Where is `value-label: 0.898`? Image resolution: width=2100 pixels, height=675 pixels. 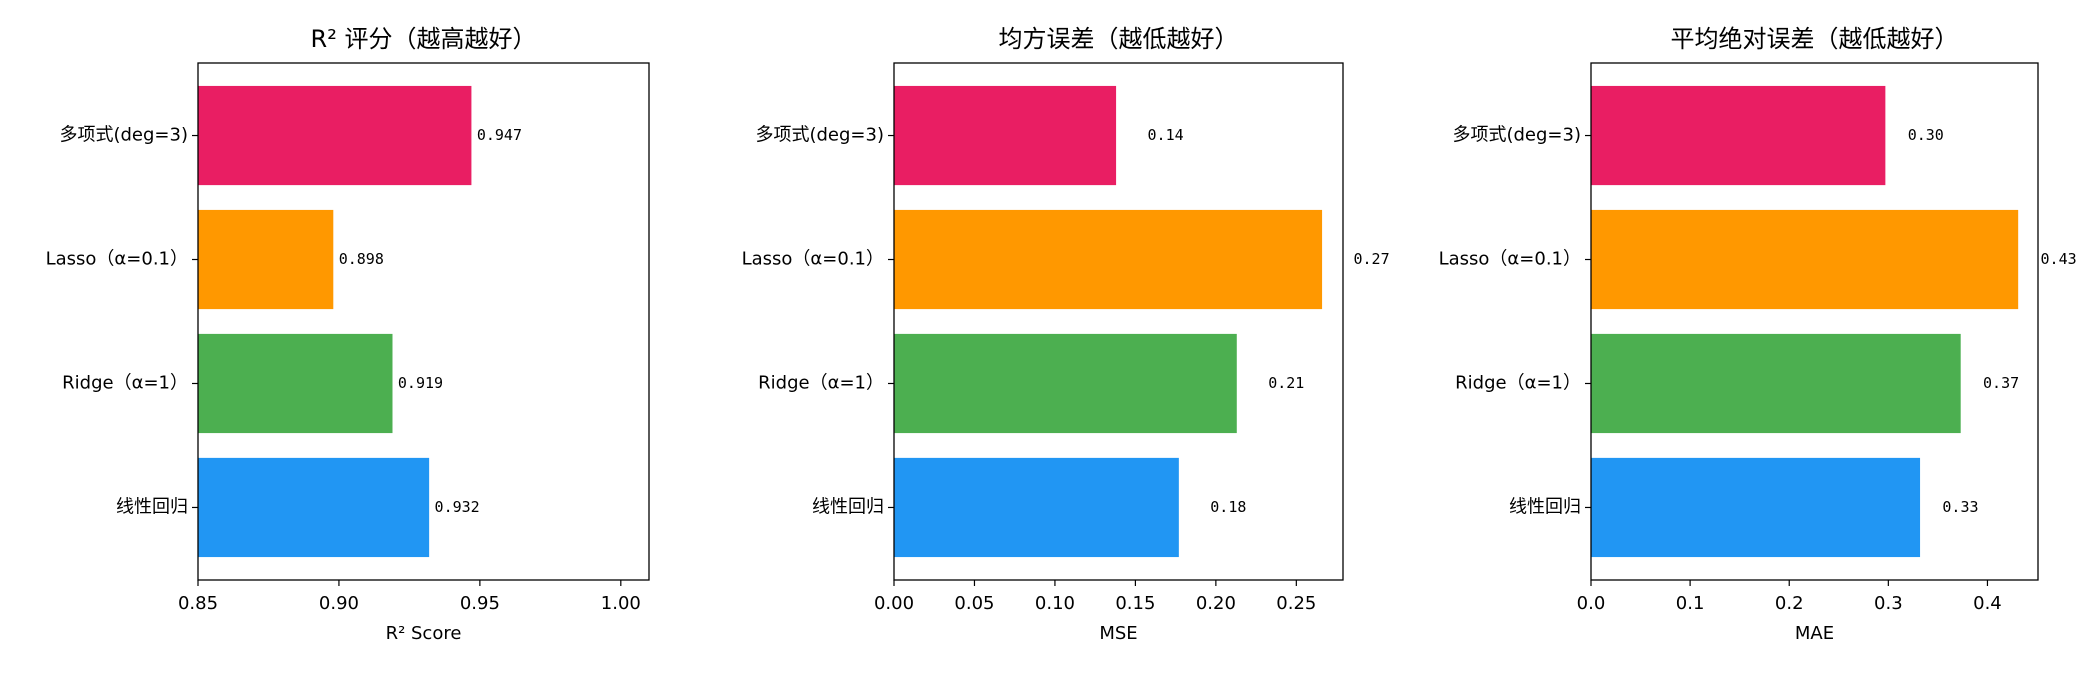
value-label: 0.898 is located at coordinates (361, 259).